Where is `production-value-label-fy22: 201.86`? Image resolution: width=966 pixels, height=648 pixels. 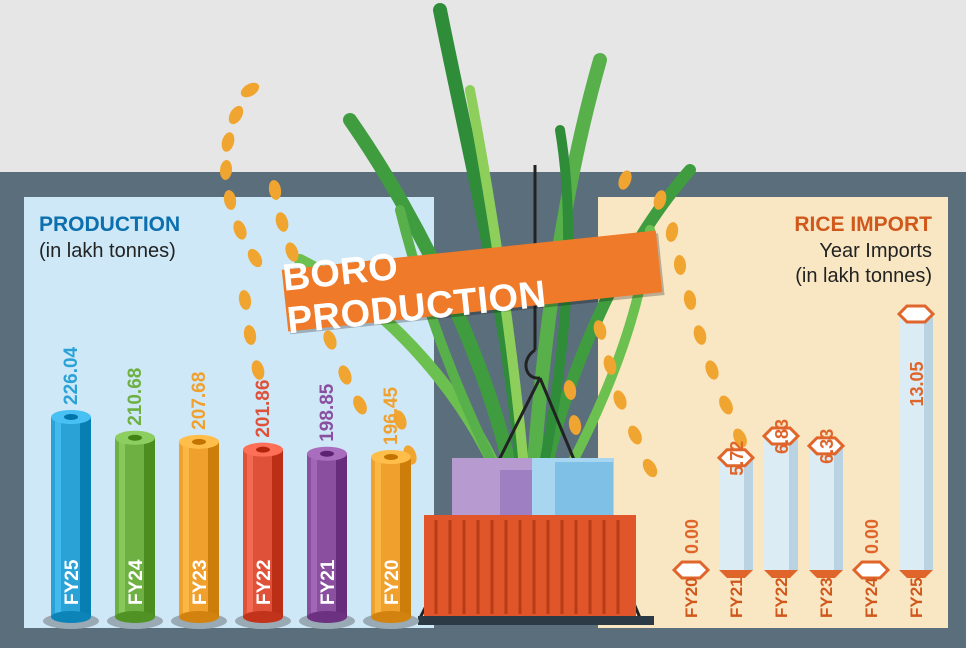 production-value-label-fy22: 201.86 is located at coordinates (263, 409).